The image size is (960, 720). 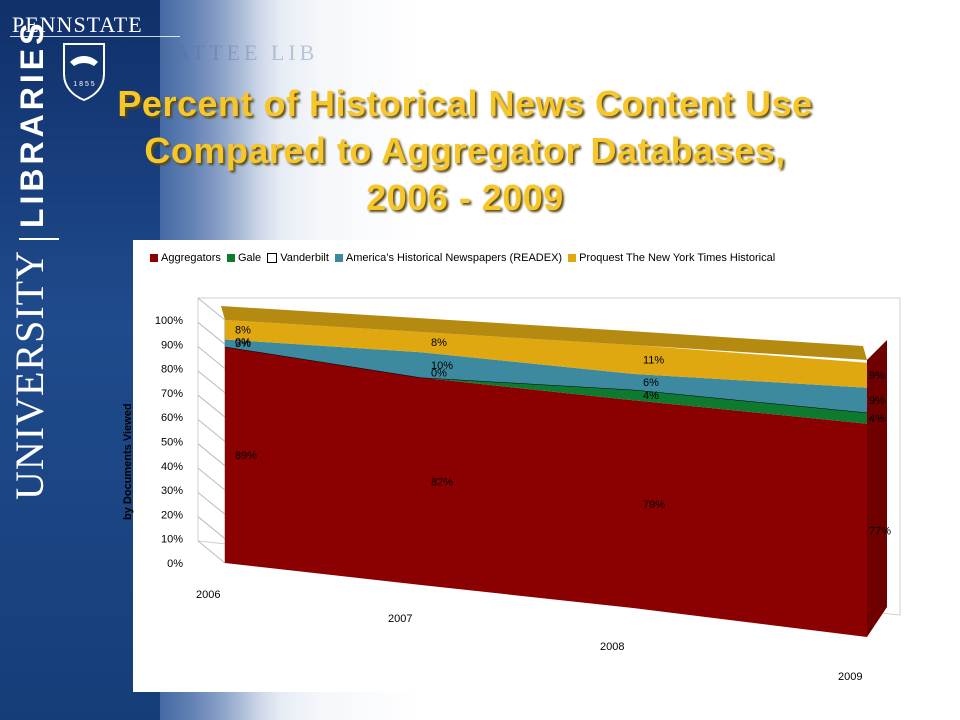 I want to click on shield-year: 1 8 5 5, so click(x=84, y=84).